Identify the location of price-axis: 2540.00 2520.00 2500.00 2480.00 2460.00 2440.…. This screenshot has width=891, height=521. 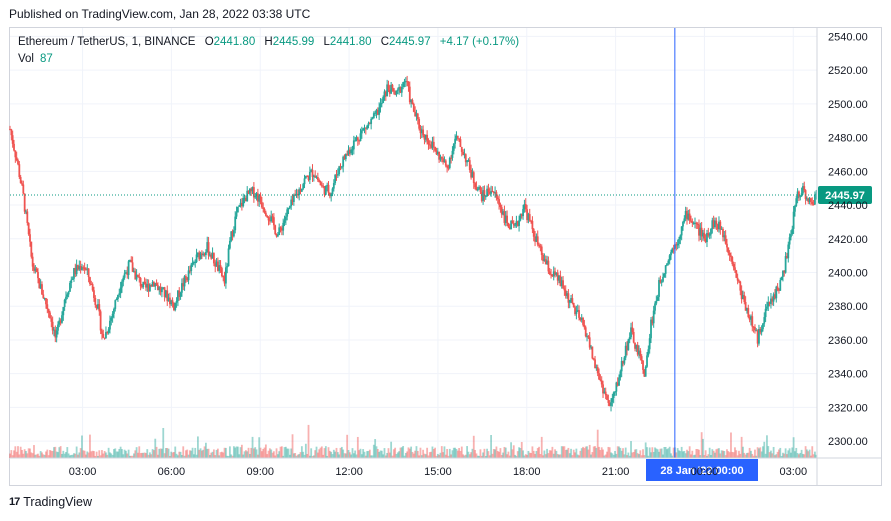
(842, 257).